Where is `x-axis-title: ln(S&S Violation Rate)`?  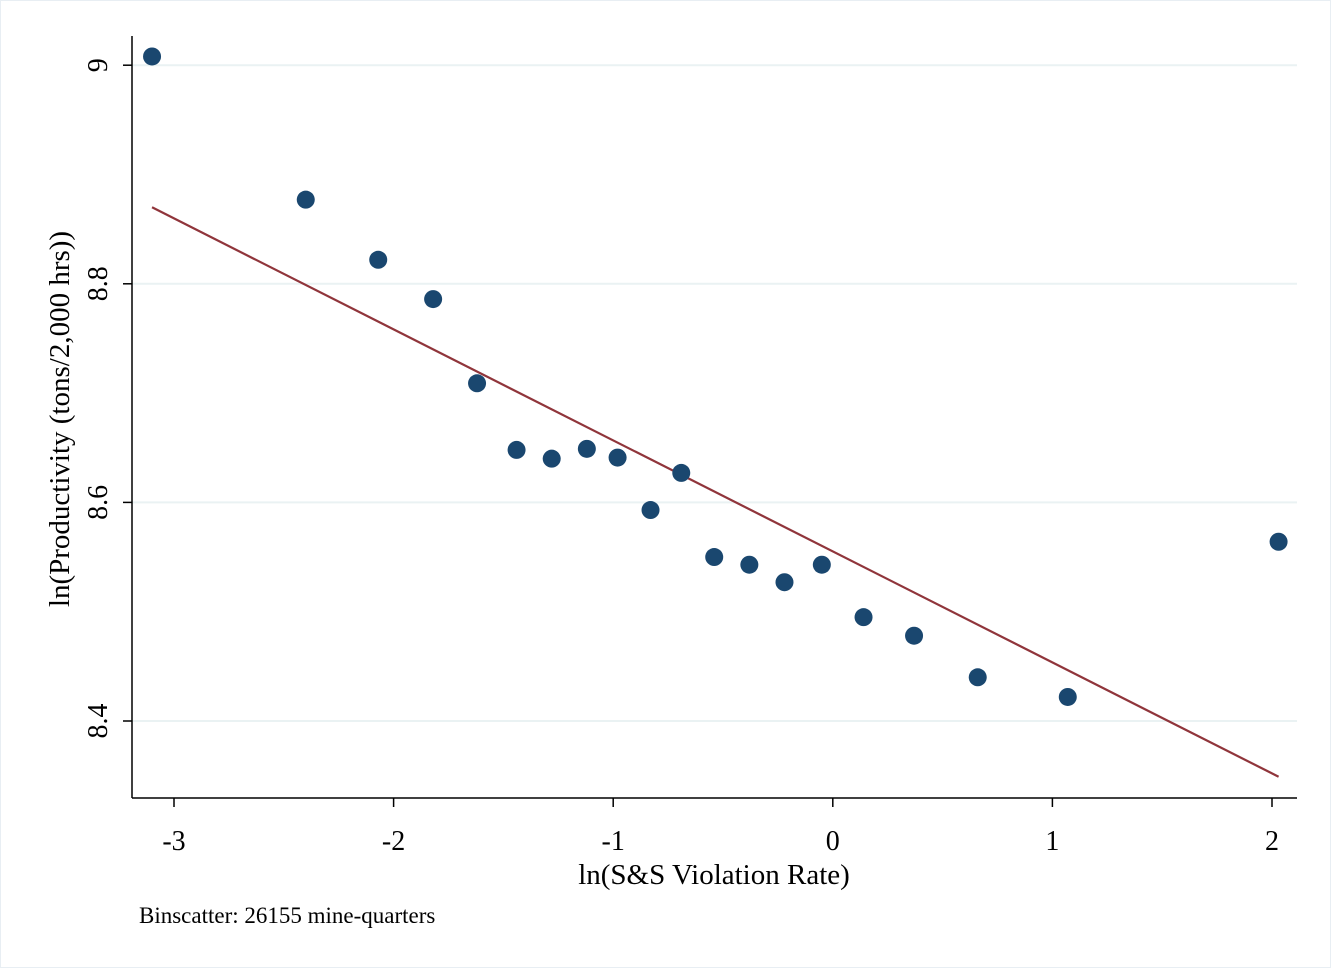 x-axis-title: ln(S&S Violation Rate) is located at coordinates (714, 875).